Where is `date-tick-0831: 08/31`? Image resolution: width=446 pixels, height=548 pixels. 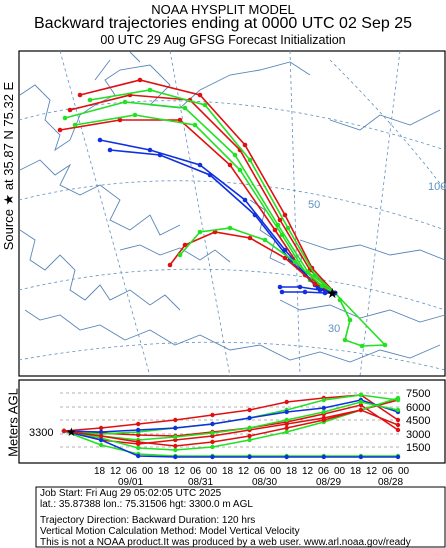 date-tick-0831: 08/31 is located at coordinates (200, 482).